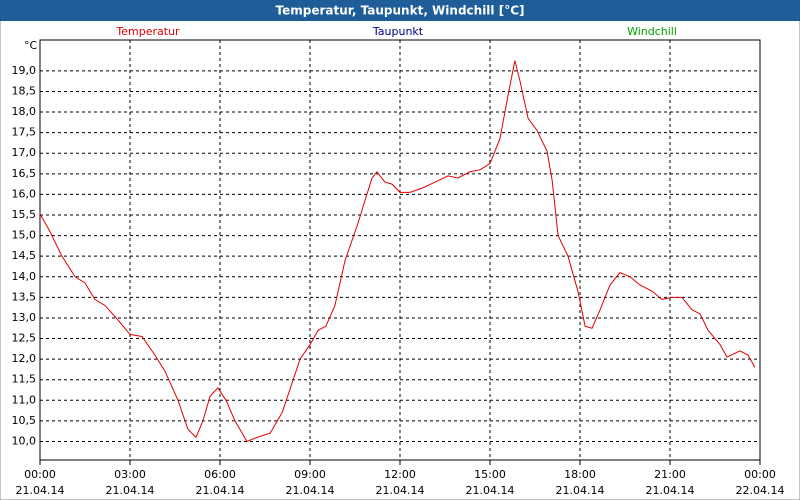 The width and height of the screenshot is (800, 500). I want to click on x-tick-label: 09:00, so click(310, 474).